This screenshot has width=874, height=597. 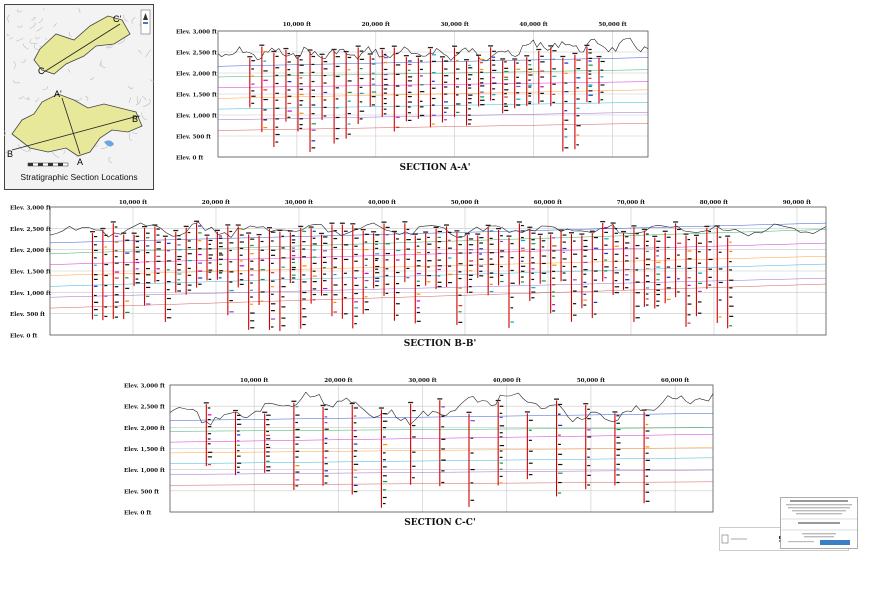 What do you see at coordinates (434, 168) in the screenshot?
I see `section-title: SECTION A-A'` at bounding box center [434, 168].